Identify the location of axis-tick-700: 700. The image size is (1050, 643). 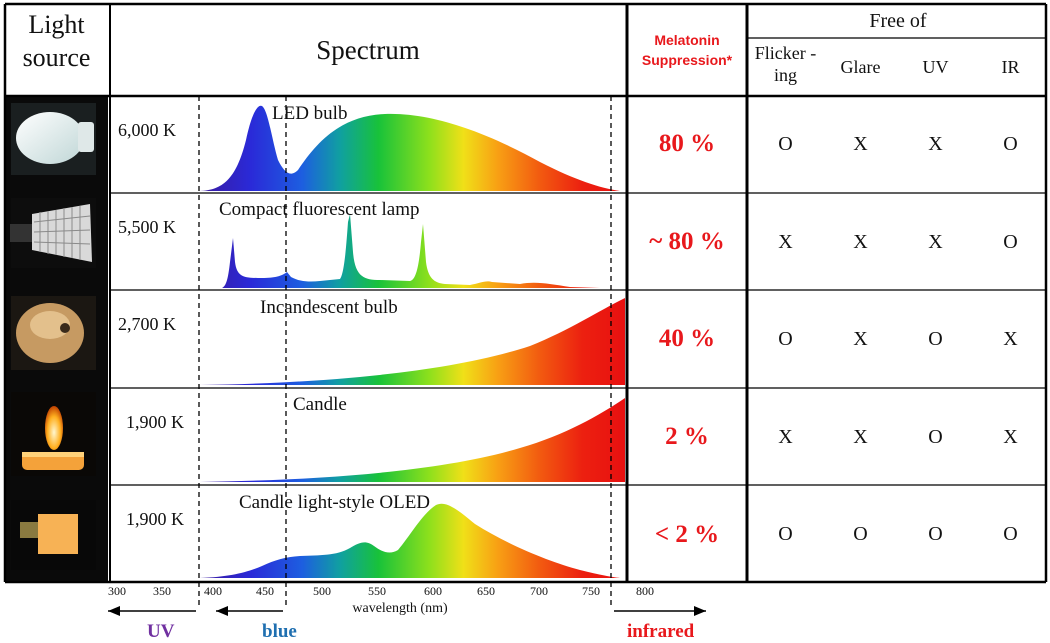
(539, 591).